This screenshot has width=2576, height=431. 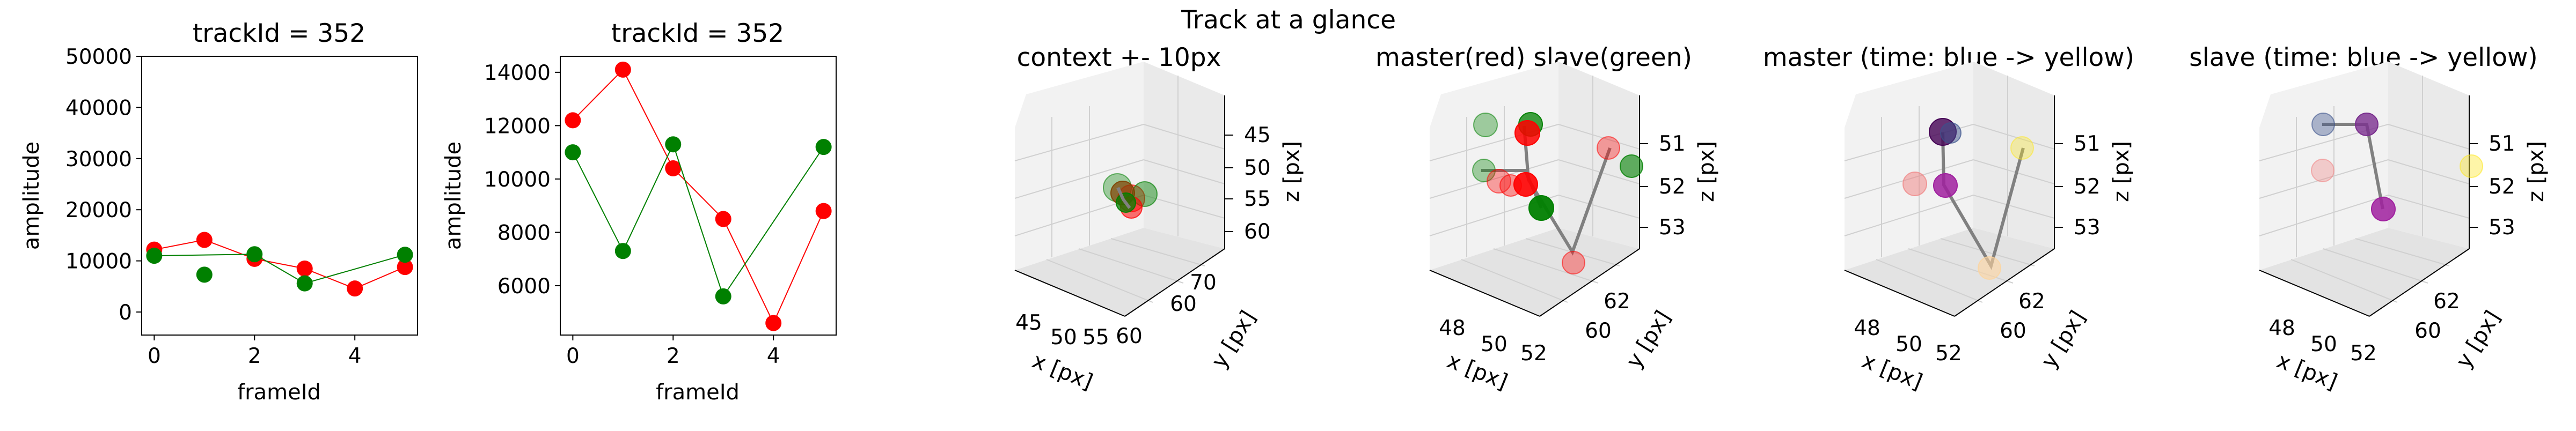 I want to click on z-tick-label: 55, so click(x=1257, y=199).